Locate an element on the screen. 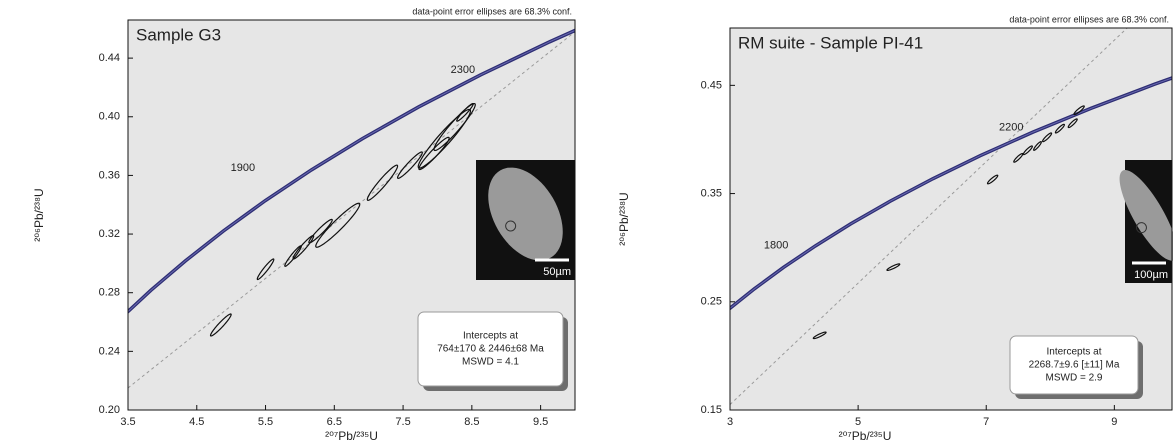 The image size is (1173, 448). y-tick-label: 0.25 is located at coordinates (711, 302).